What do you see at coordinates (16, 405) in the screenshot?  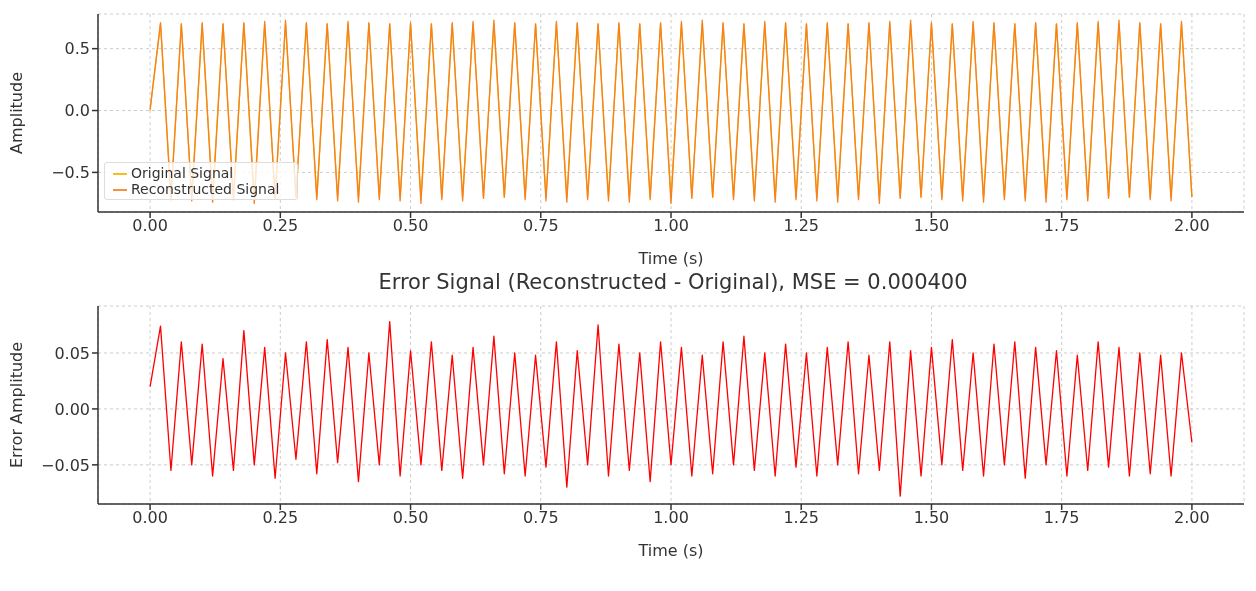 I see `y-axis-title: Error Amplitude` at bounding box center [16, 405].